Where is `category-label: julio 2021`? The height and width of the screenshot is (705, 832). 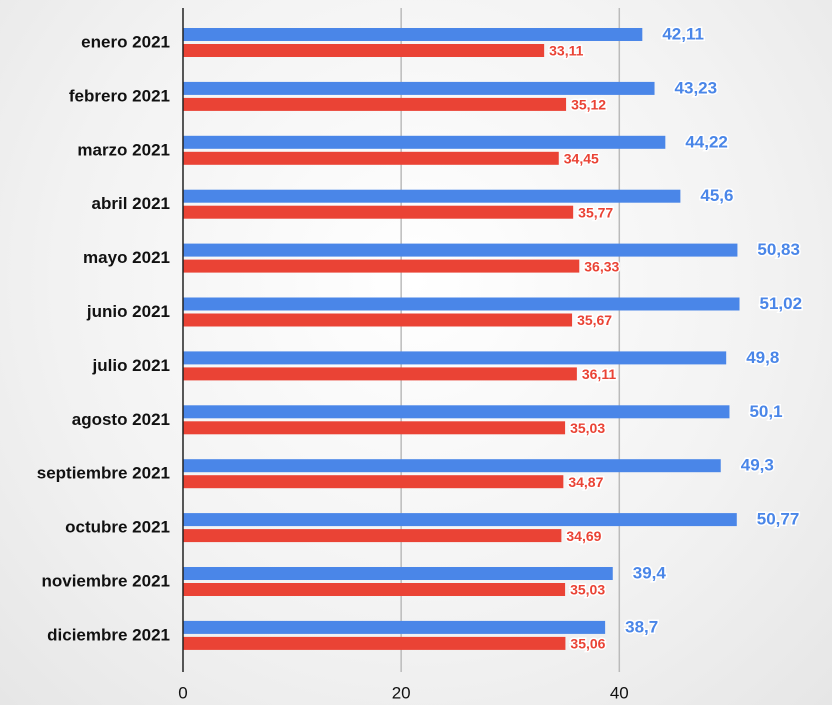
category-label: julio 2021 is located at coordinates (131, 365).